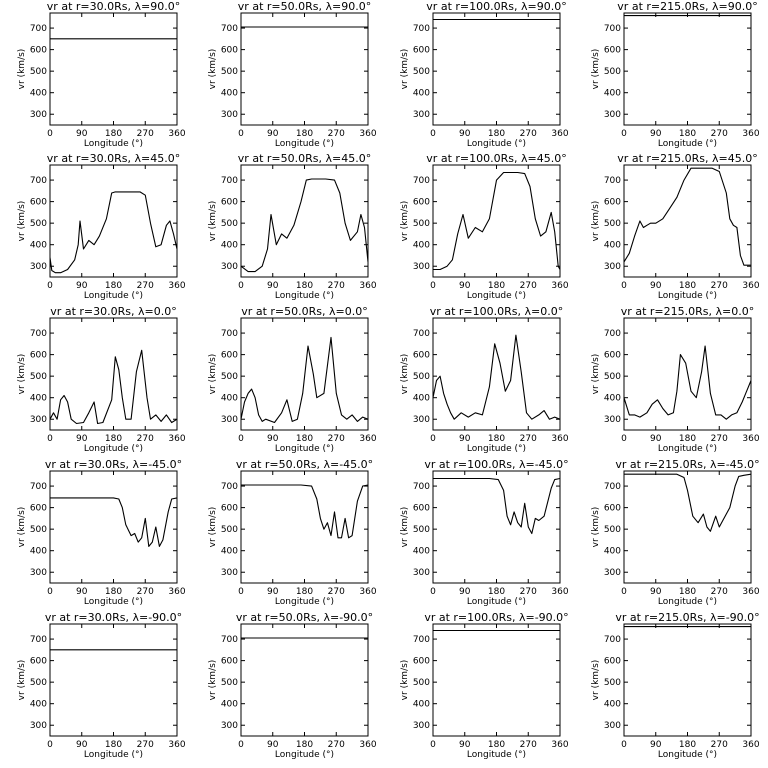 The height and width of the screenshot is (768, 768). I want to click on panel-title: vr at r=100.0Rs, λ=90.0°, so click(496, 6).